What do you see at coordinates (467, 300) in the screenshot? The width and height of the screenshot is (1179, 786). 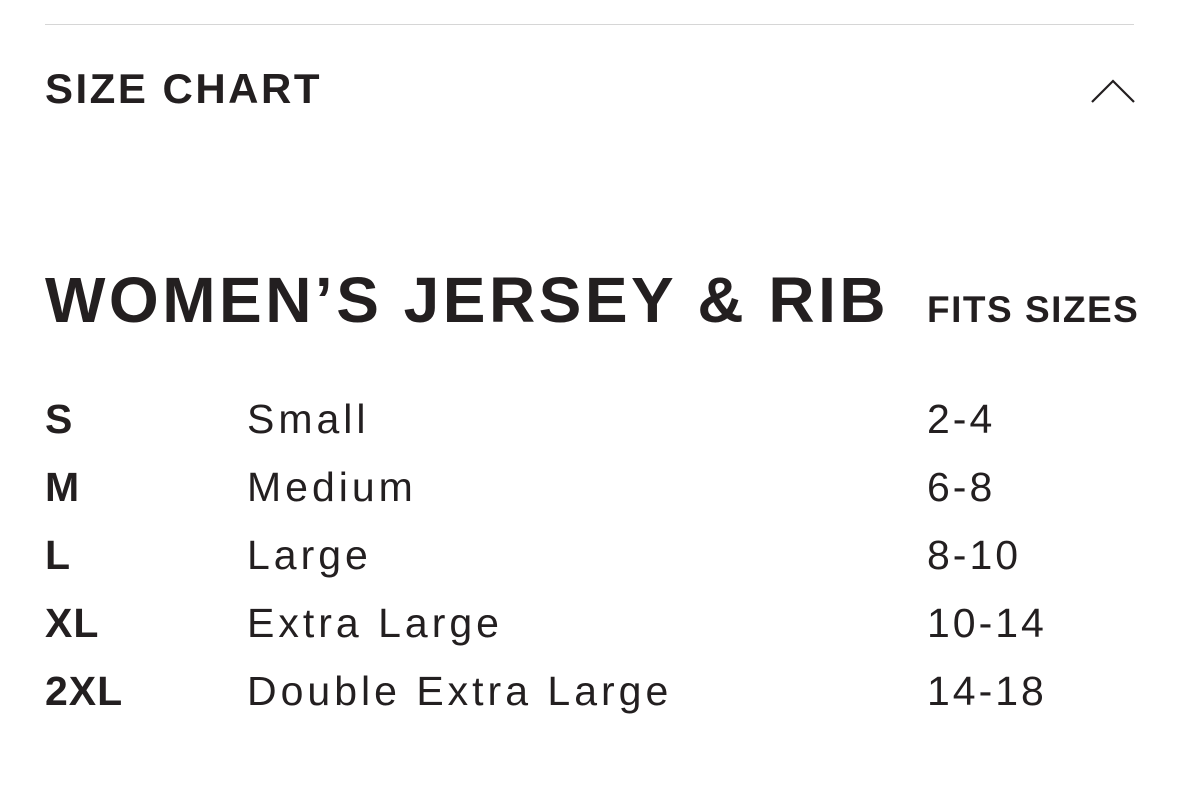 I see `chart-title: WOMEN’S JERSEY & RIB` at bounding box center [467, 300].